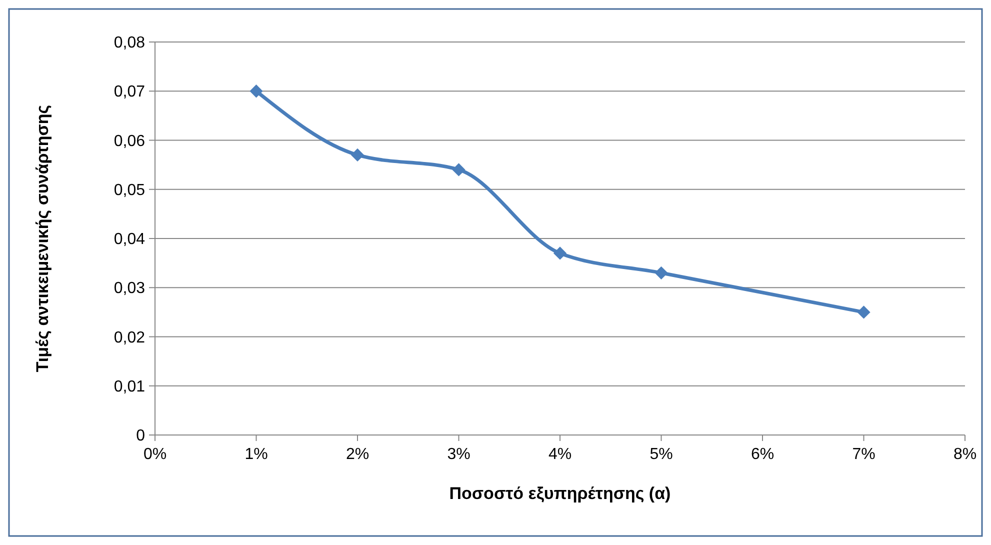 The width and height of the screenshot is (991, 545). What do you see at coordinates (130, 289) in the screenshot?
I see `y-tick-label: 0,03` at bounding box center [130, 289].